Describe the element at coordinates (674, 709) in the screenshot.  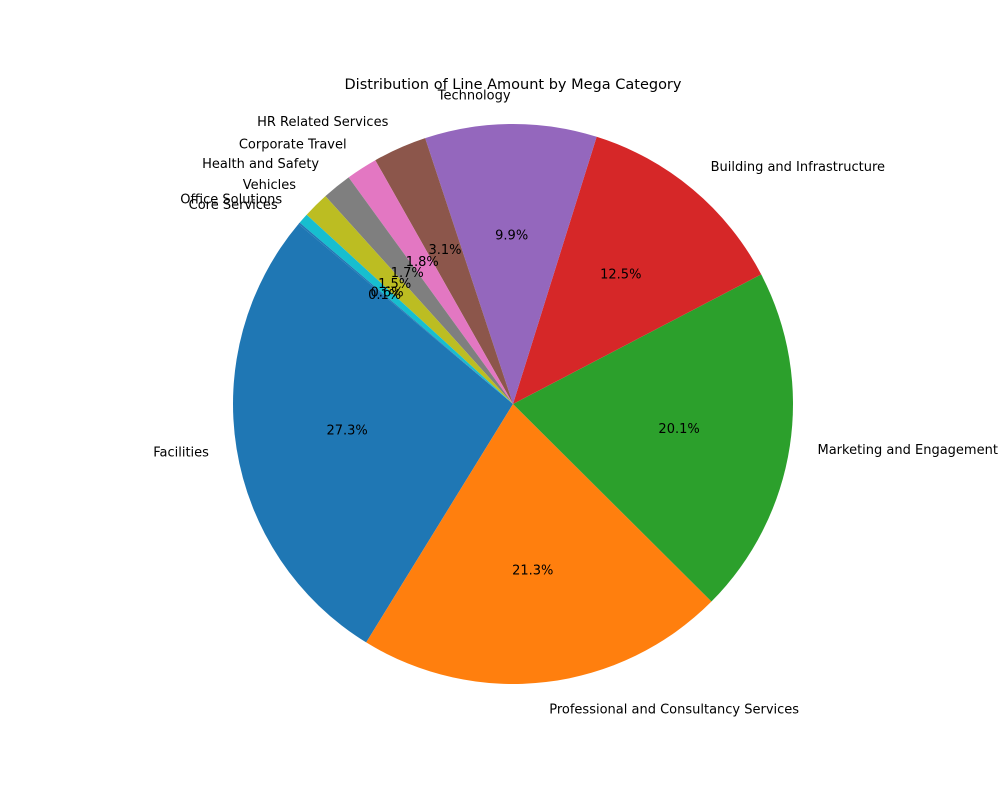
I see `label-professional-and-consultancy-services: Professional and Consultancy Services` at that location.